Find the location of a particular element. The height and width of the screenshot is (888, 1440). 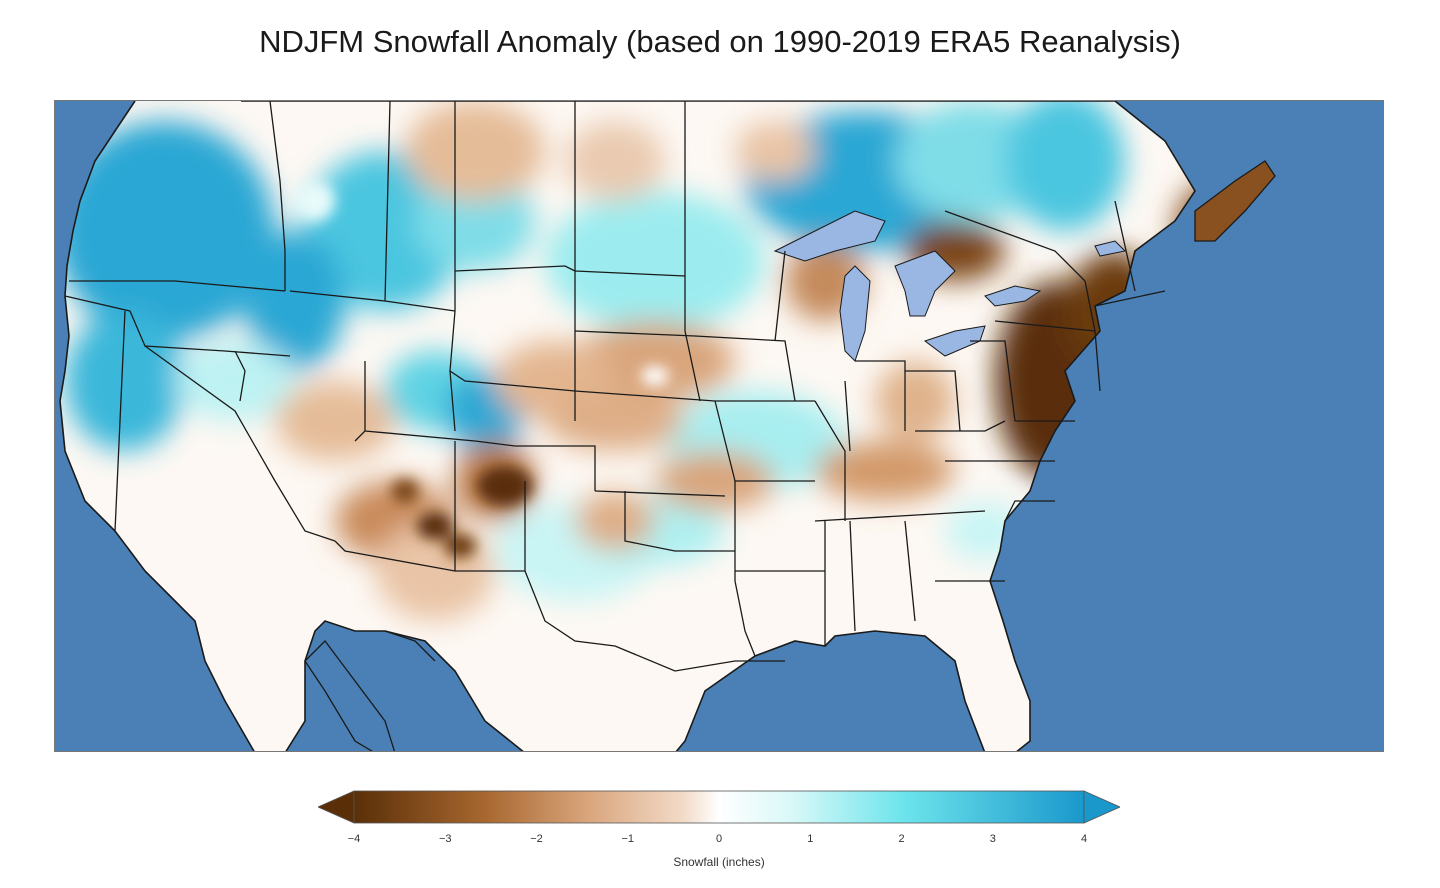

colorbar-tick: −4 is located at coordinates (354, 839).